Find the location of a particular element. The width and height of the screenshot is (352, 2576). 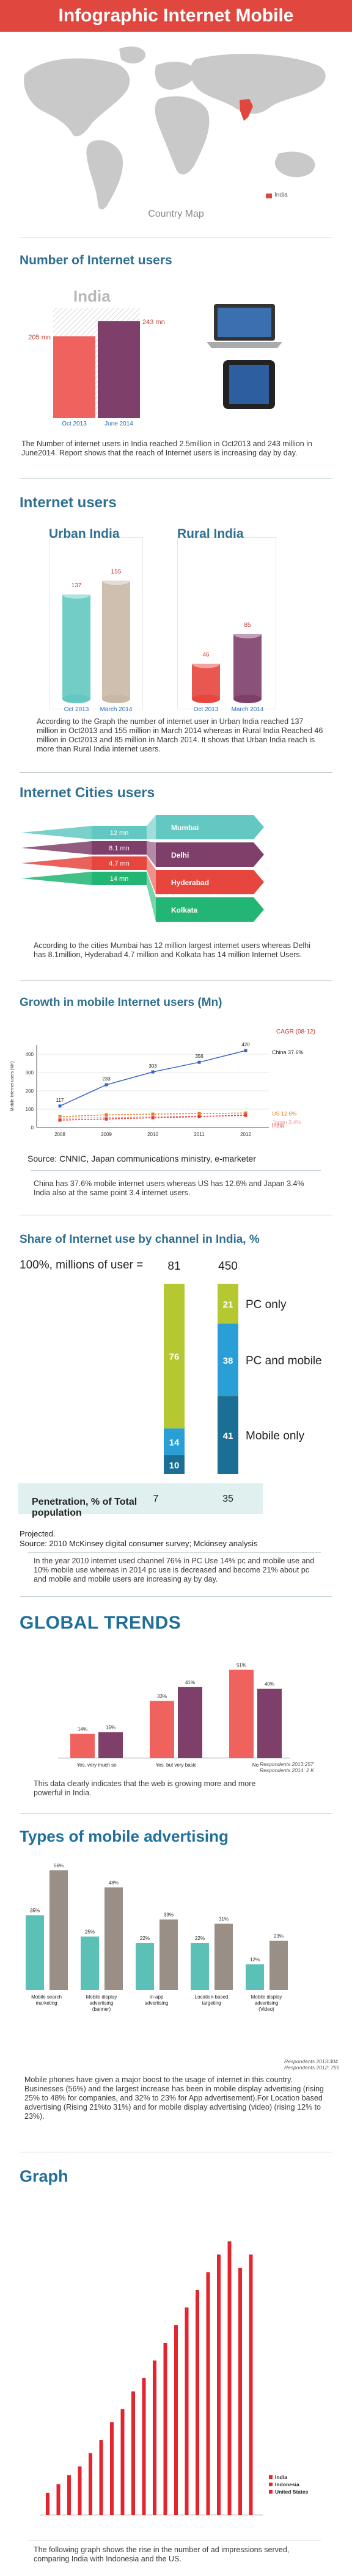

legend-label: United States is located at coordinates (292, 2492).